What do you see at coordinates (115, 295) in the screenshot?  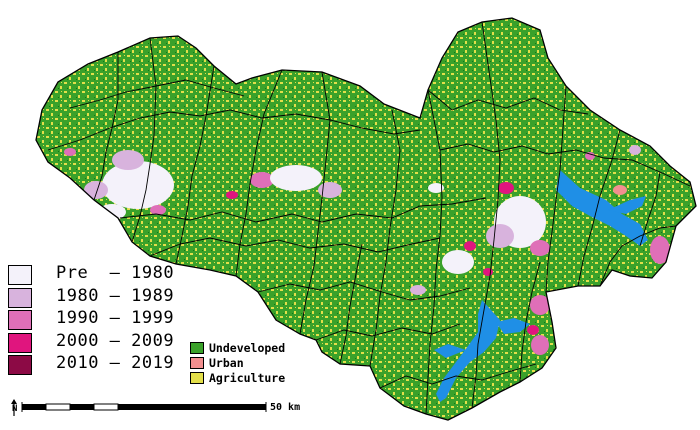 I see `legend-label: 1980 – 1989` at bounding box center [115, 295].